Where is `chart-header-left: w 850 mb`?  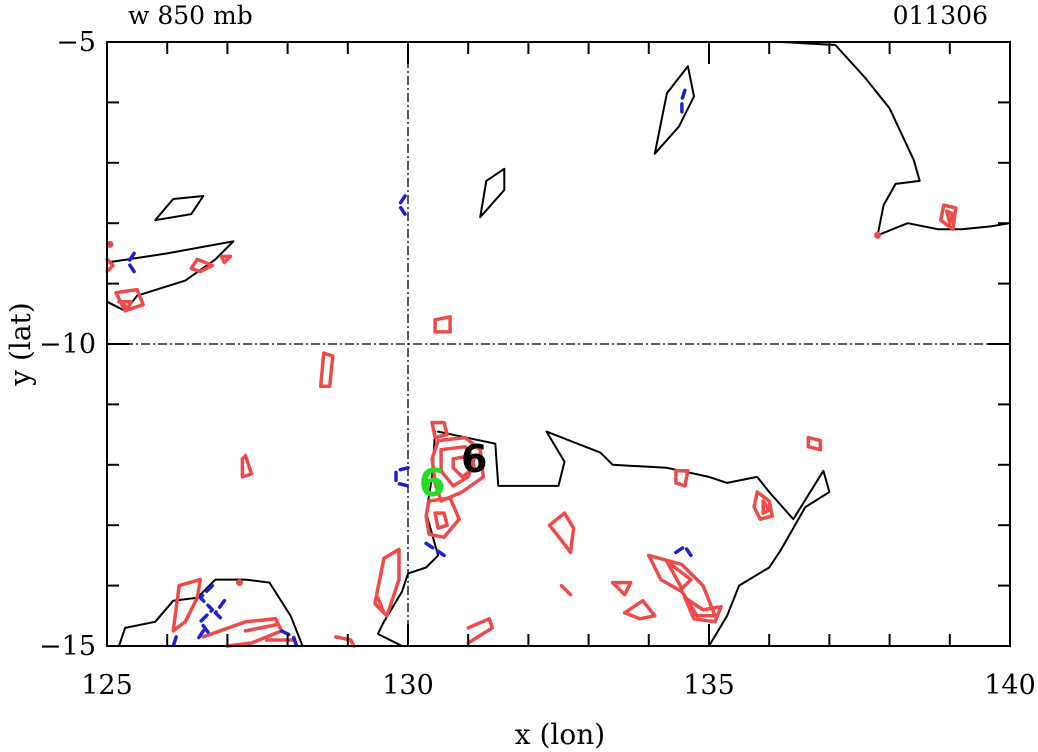 chart-header-left: w 850 mb is located at coordinates (190, 15).